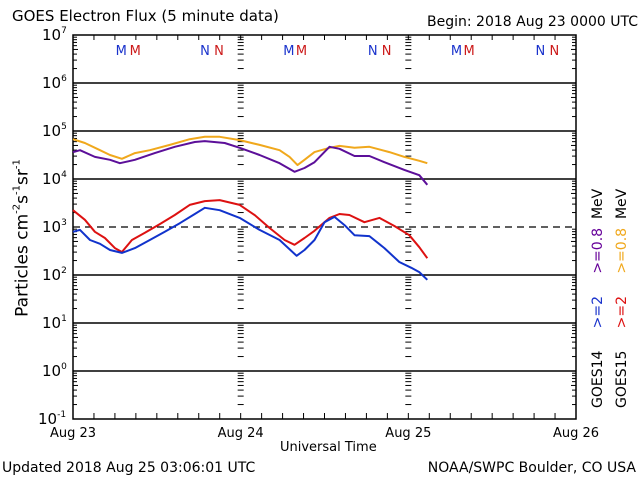  Describe the element at coordinates (576, 433) in the screenshot. I see `x-tick-label: Aug 26` at that location.